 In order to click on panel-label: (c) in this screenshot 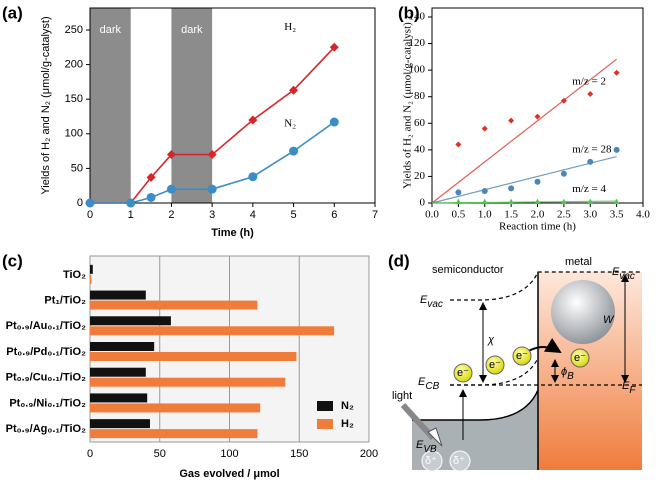, I will do `click(12, 260)`.